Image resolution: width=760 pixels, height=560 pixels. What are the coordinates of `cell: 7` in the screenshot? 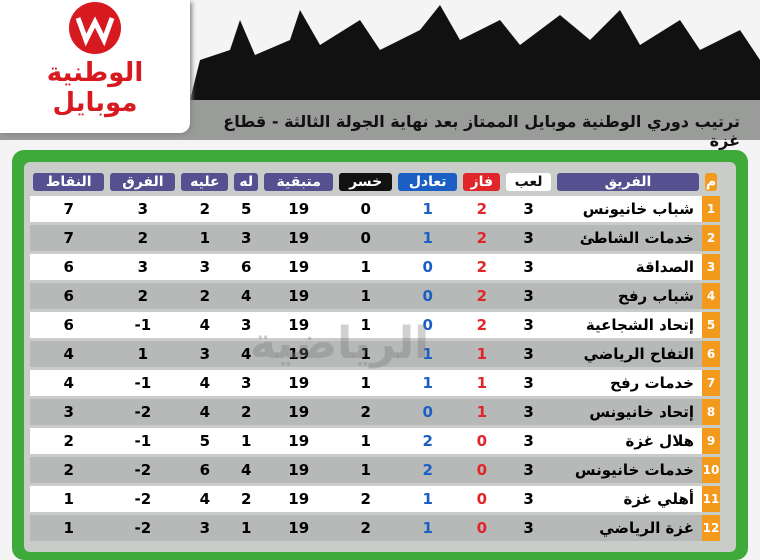 It's located at (69, 238).